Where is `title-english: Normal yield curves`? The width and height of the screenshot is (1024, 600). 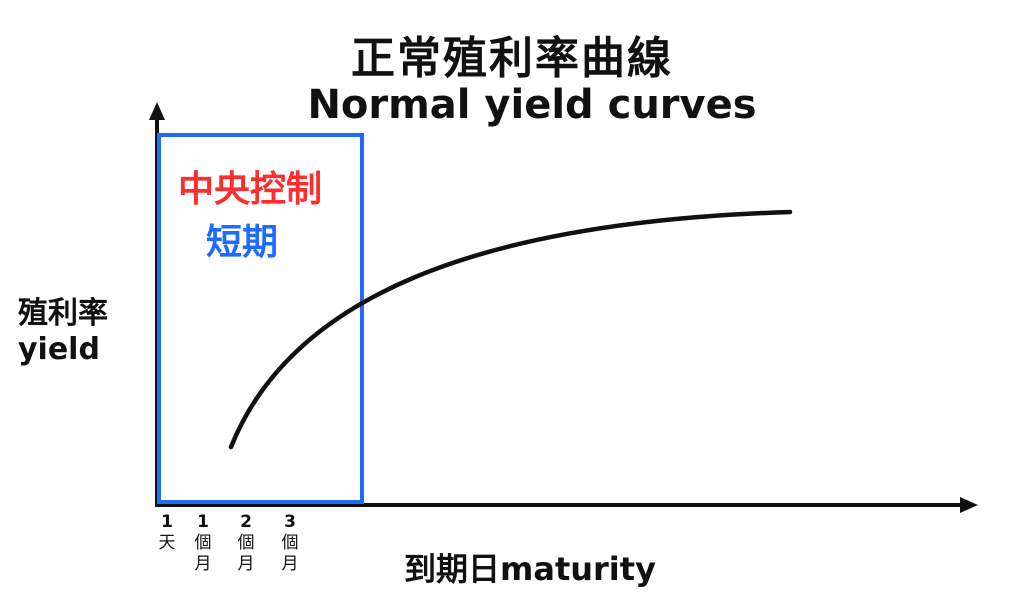
title-english: Normal yield curves is located at coordinates (532, 105).